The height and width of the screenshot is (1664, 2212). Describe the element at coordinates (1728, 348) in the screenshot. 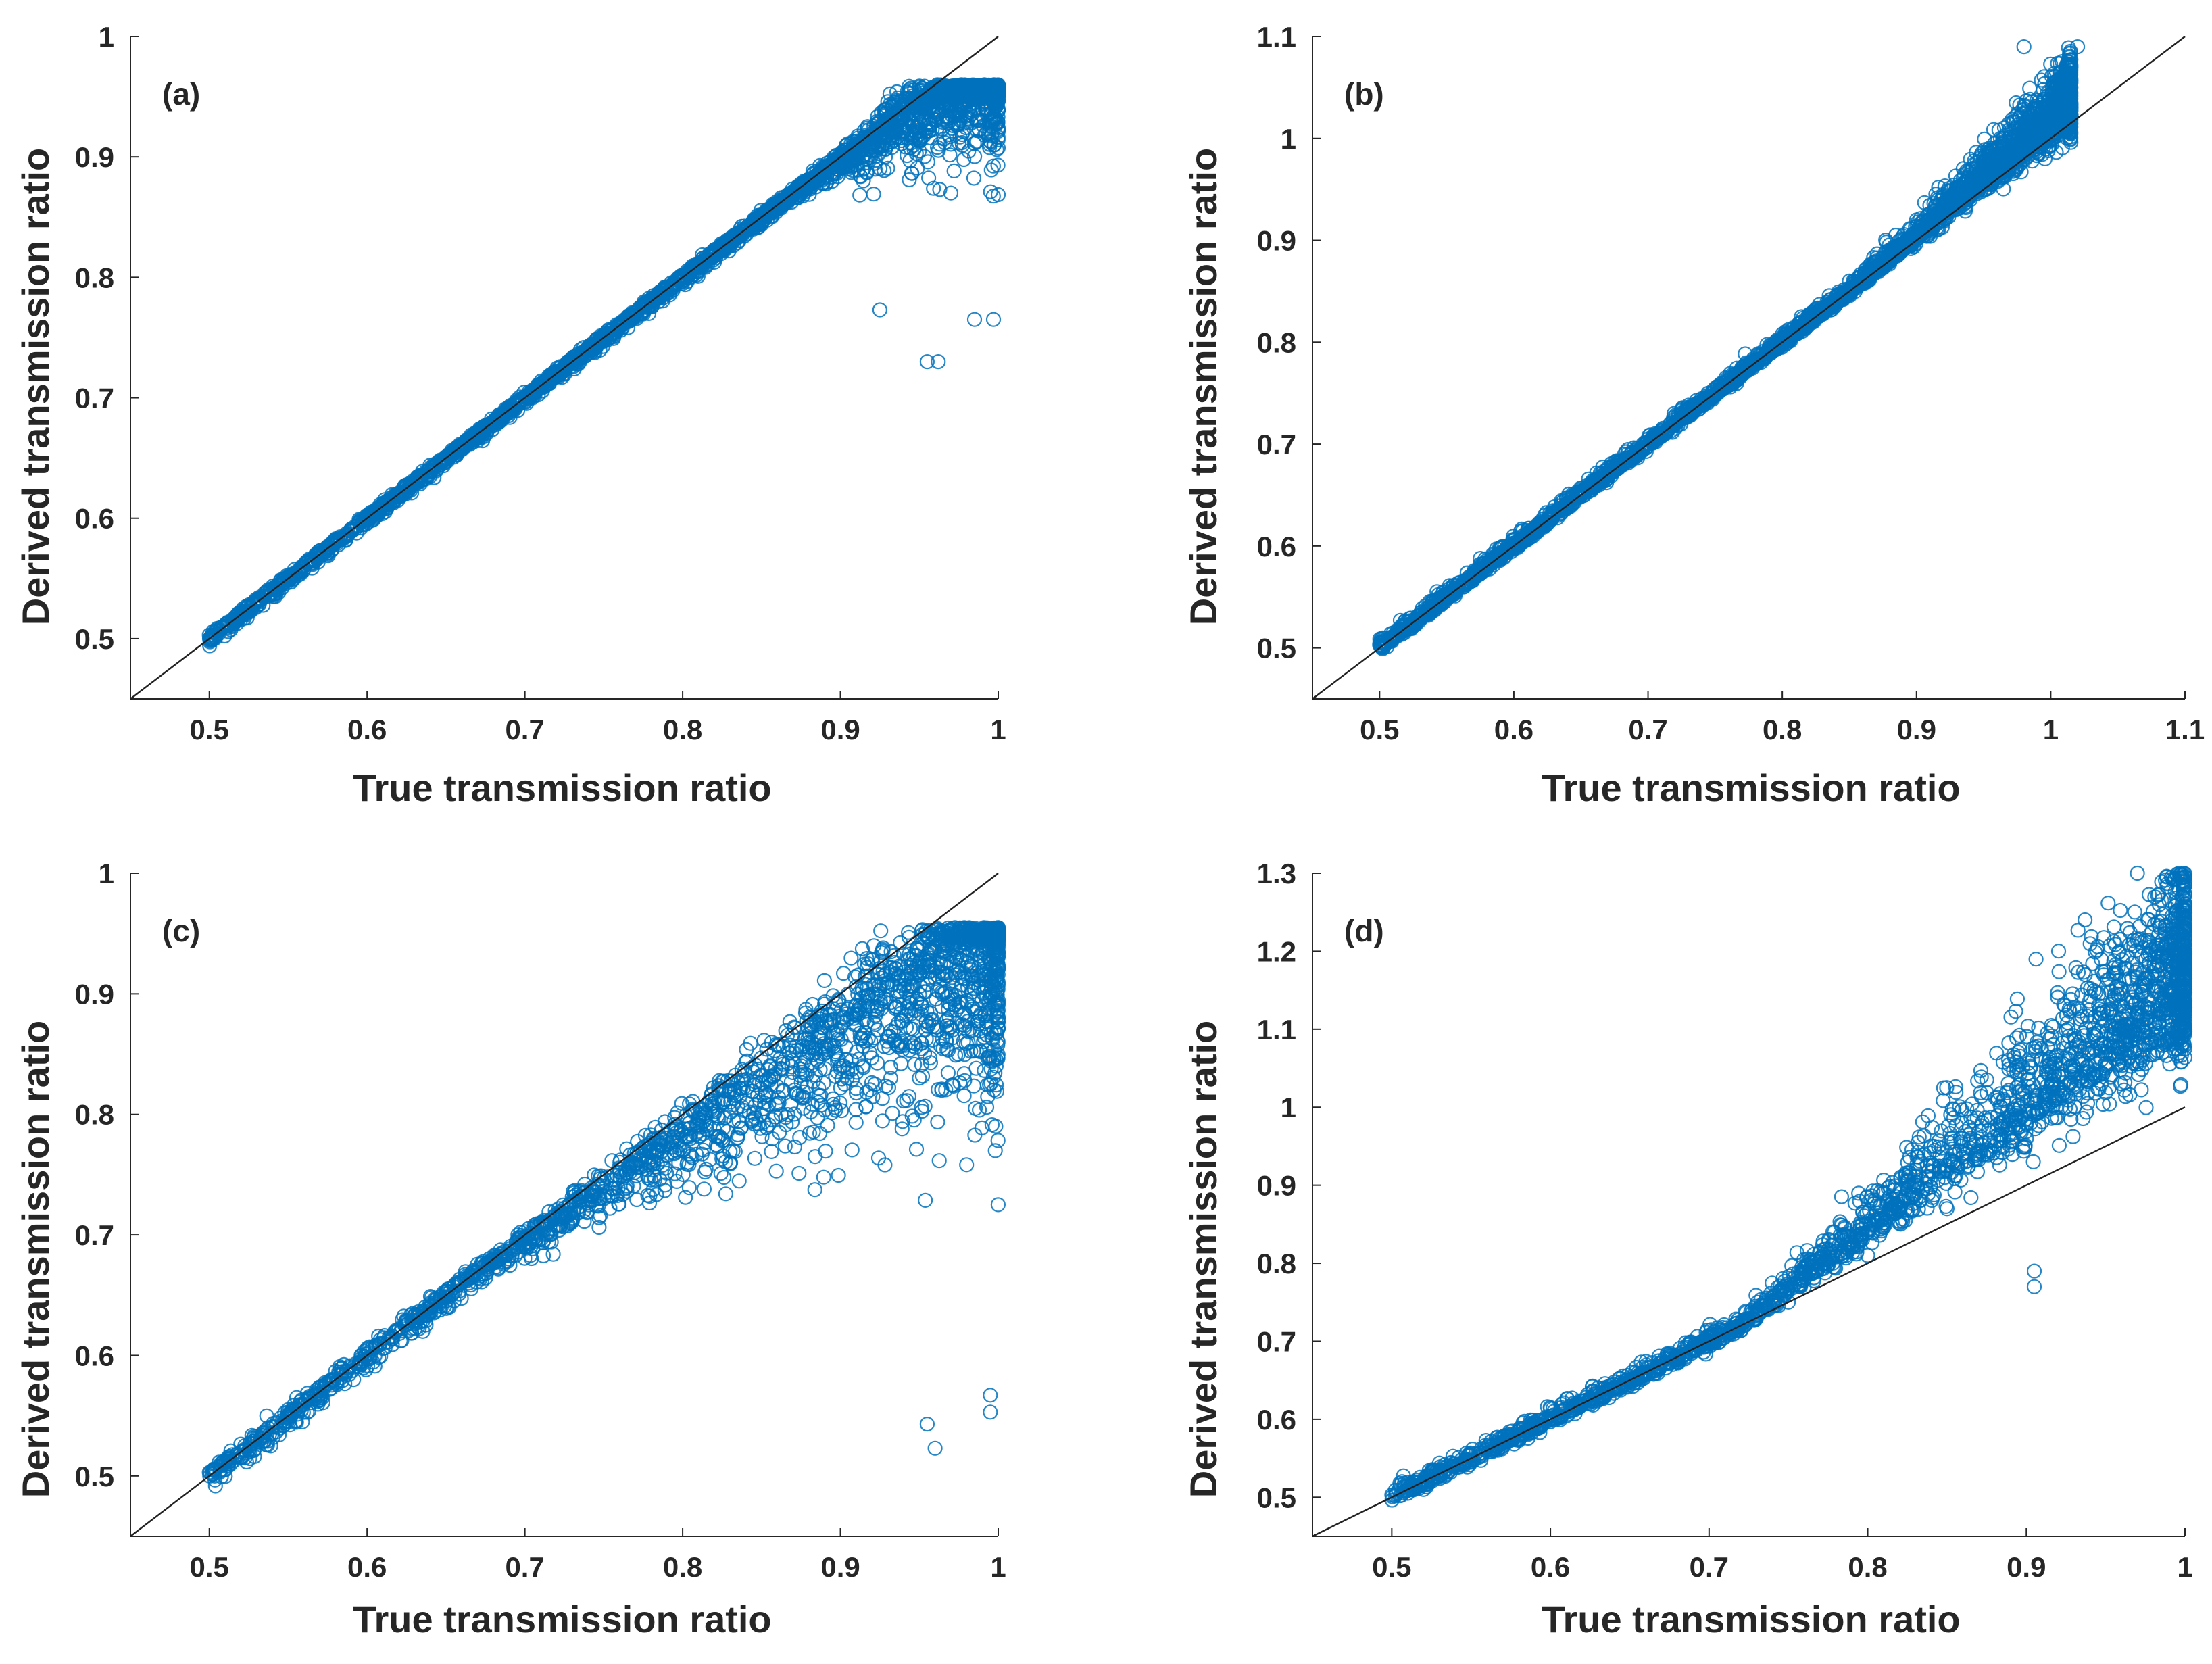

I see `scatter-points-b` at that location.